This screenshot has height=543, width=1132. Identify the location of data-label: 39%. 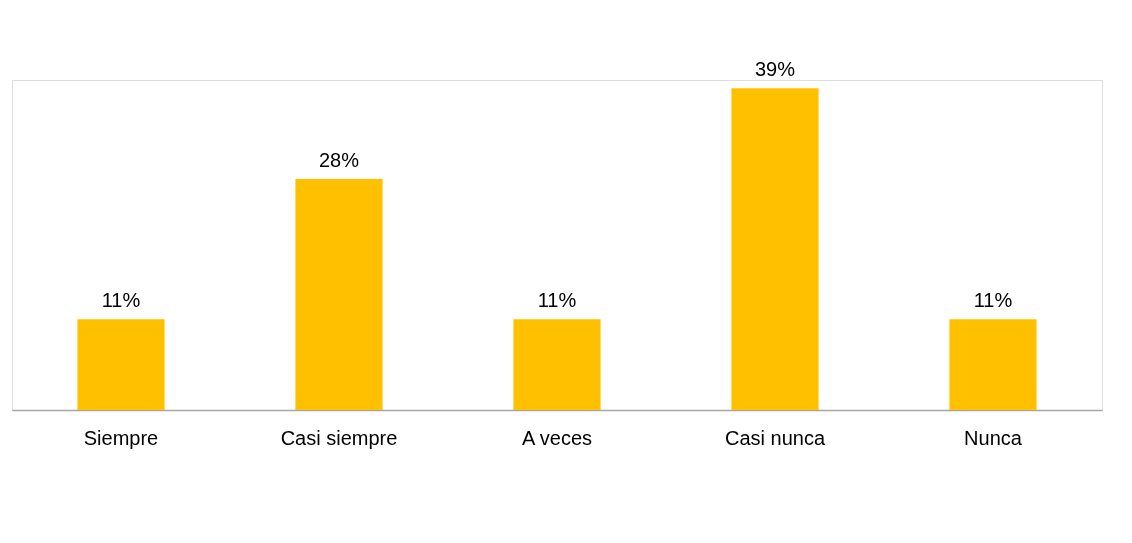
(775, 69).